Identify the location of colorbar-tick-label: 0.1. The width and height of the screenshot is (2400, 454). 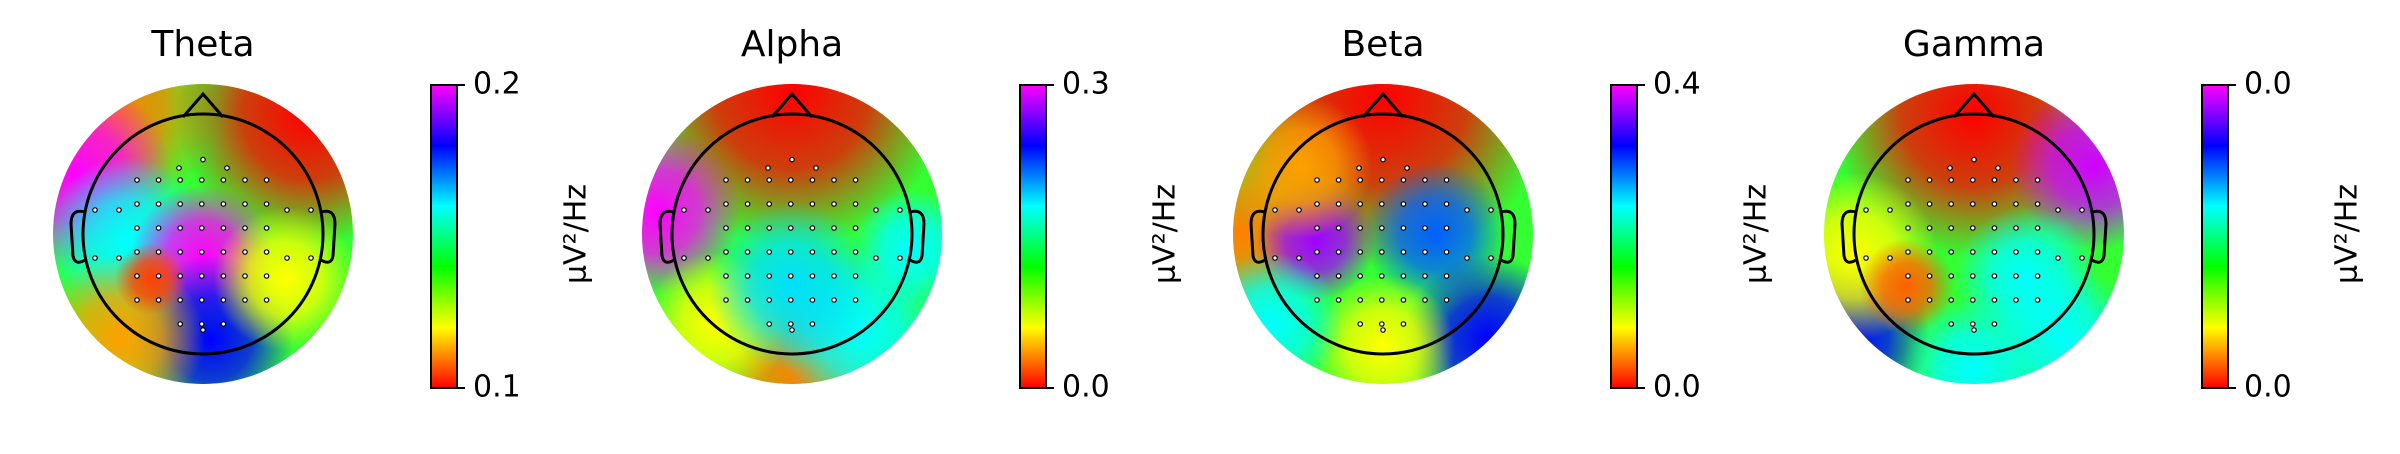
(497, 387).